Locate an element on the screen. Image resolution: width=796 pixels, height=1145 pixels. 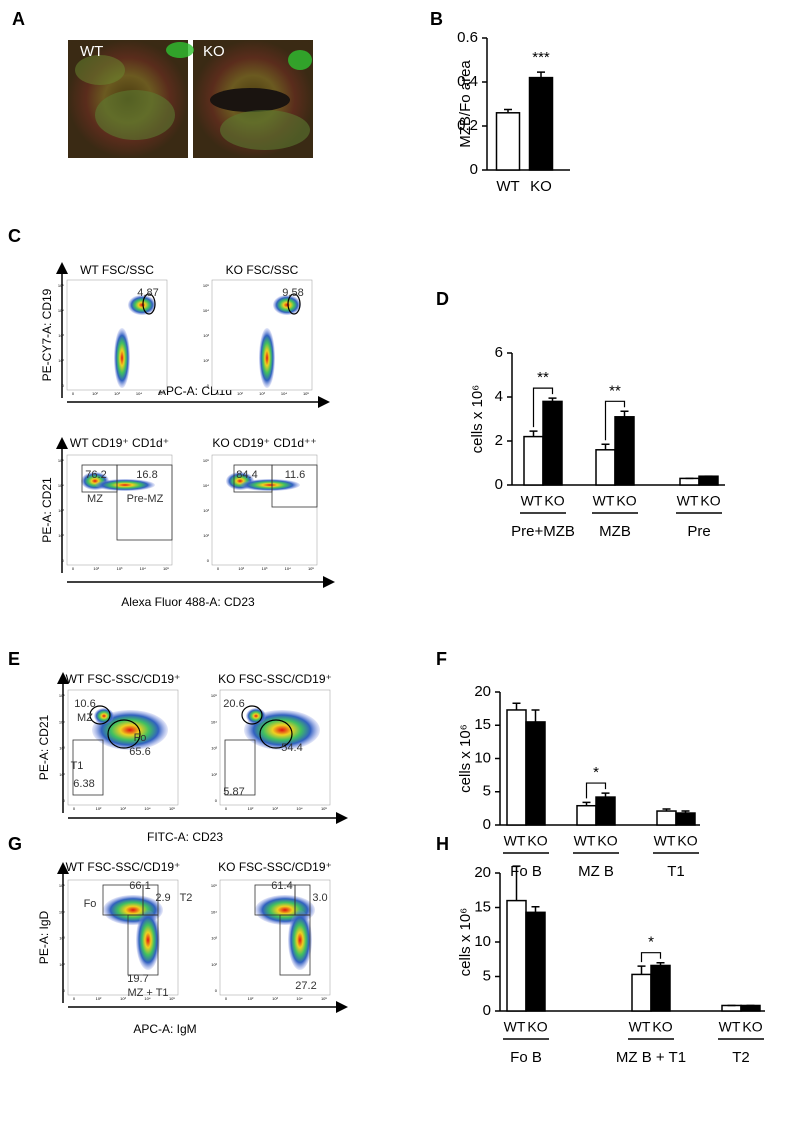
gate-label: 54.4 is located at coordinates (291, 748).